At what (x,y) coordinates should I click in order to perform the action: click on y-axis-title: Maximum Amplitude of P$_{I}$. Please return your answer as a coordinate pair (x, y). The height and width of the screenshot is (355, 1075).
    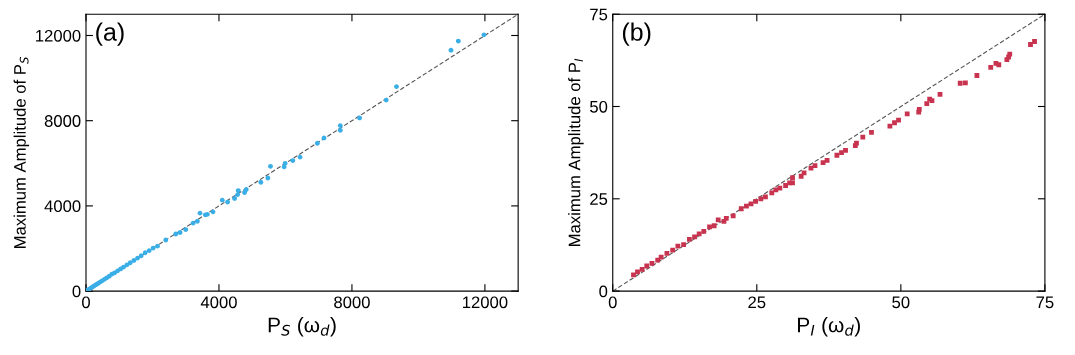
    Looking at the image, I should click on (576, 152).